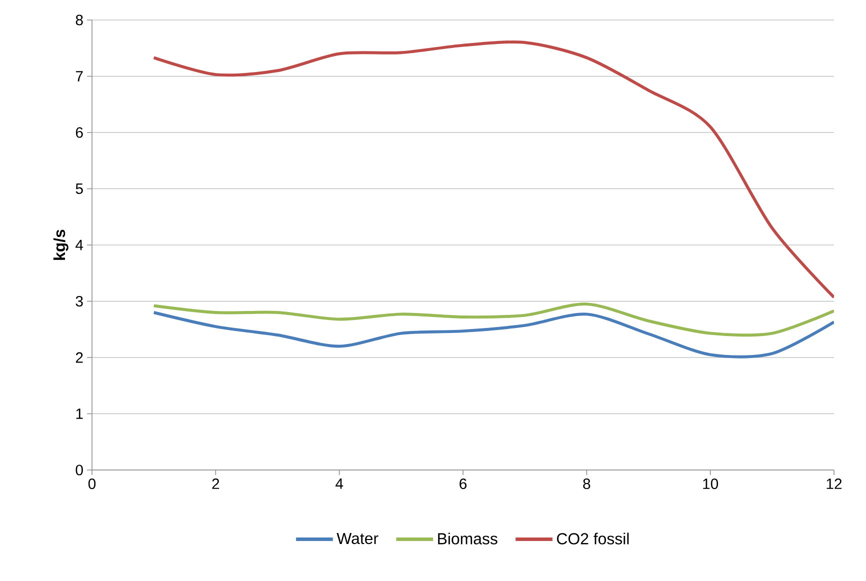 The height and width of the screenshot is (581, 866). What do you see at coordinates (80, 245) in the screenshot?
I see `y-tick-label: 4` at bounding box center [80, 245].